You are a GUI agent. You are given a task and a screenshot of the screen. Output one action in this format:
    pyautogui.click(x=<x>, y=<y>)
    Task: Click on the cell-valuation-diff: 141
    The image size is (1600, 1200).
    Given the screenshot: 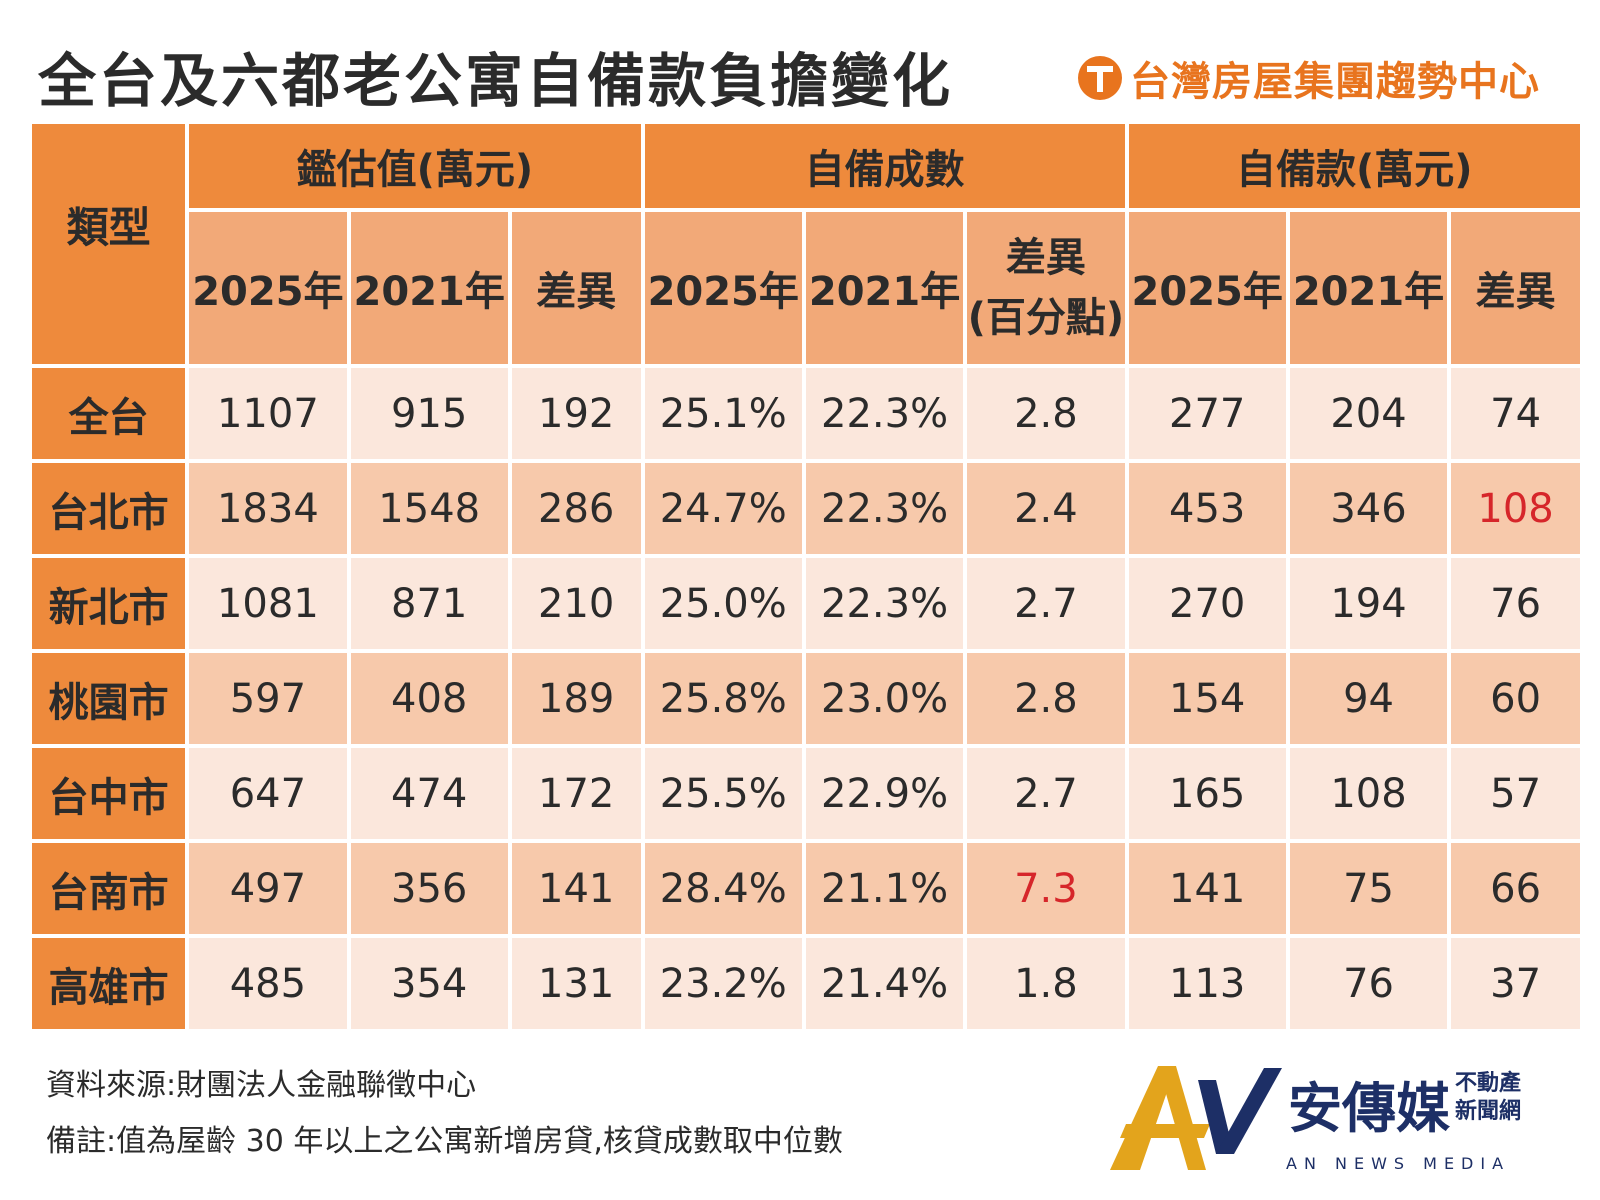 What is the action you would take?
    pyautogui.click(x=576, y=888)
    